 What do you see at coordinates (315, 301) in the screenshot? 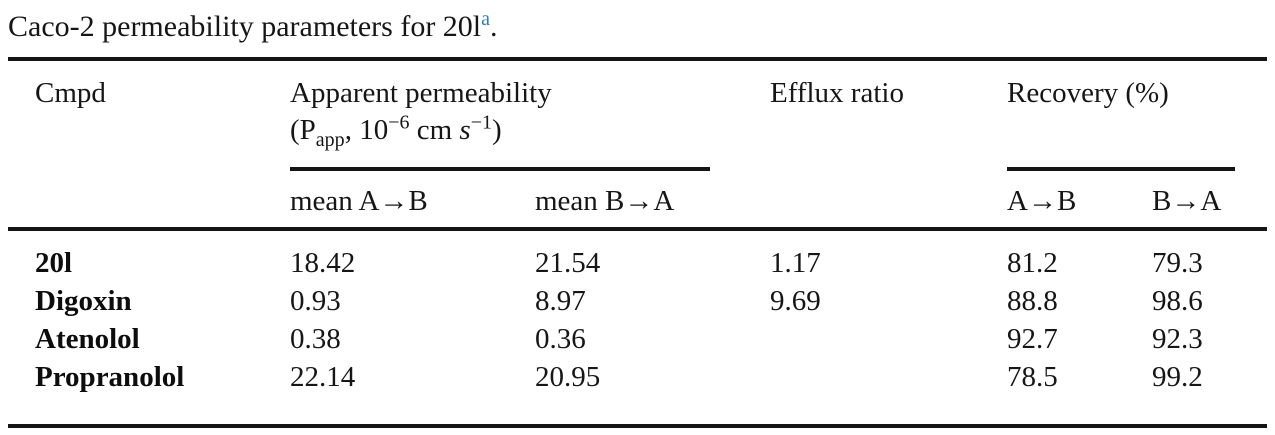
I see `cell-mean-a-to-b: 0.93` at bounding box center [315, 301].